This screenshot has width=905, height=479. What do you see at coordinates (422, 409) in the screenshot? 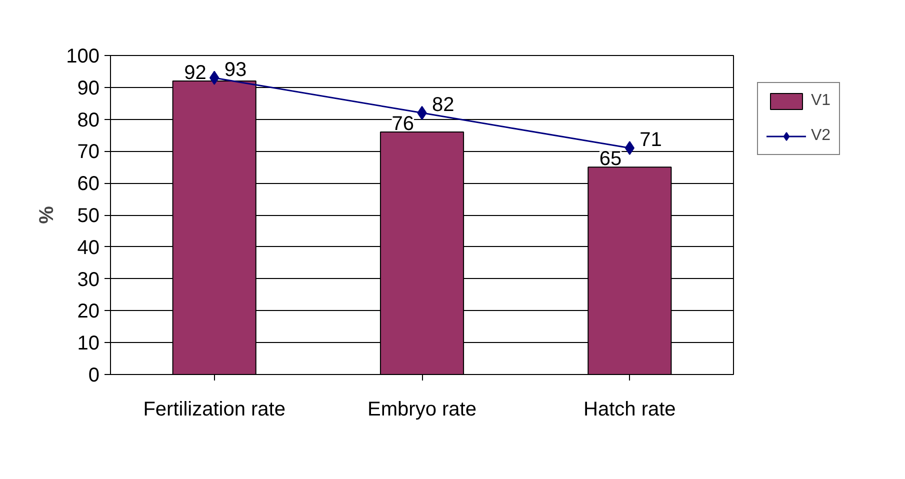
I see `x-tick-label: Embryo rate` at bounding box center [422, 409].